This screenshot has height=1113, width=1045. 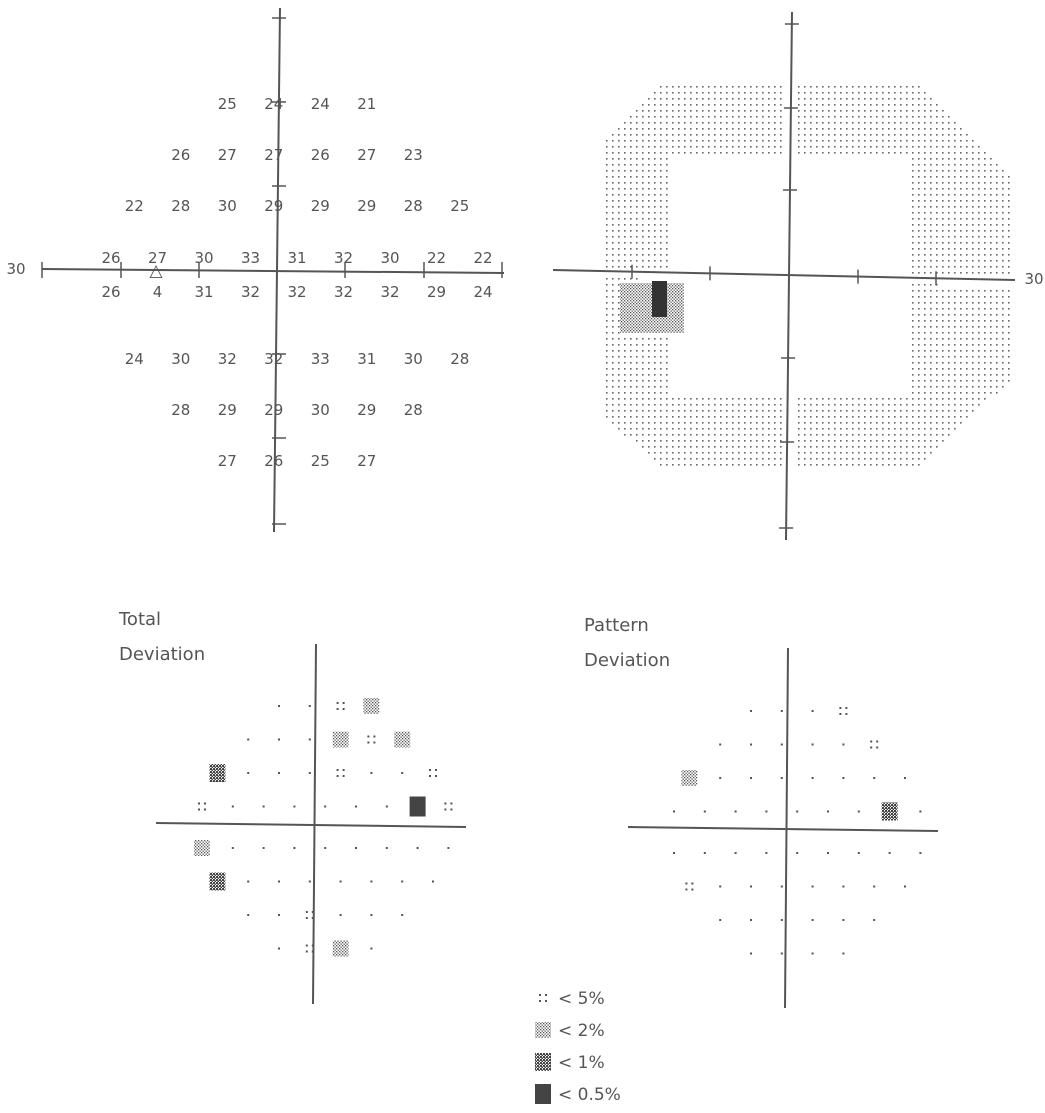 I want to click on pattern-deviation-v-axis, so click(x=786, y=828).